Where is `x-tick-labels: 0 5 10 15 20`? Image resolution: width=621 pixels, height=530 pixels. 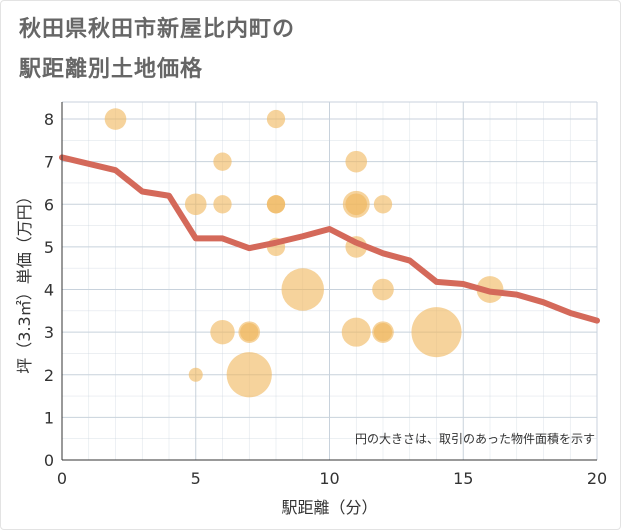
x-tick-labels: 0 5 10 15 20 is located at coordinates (332, 478).